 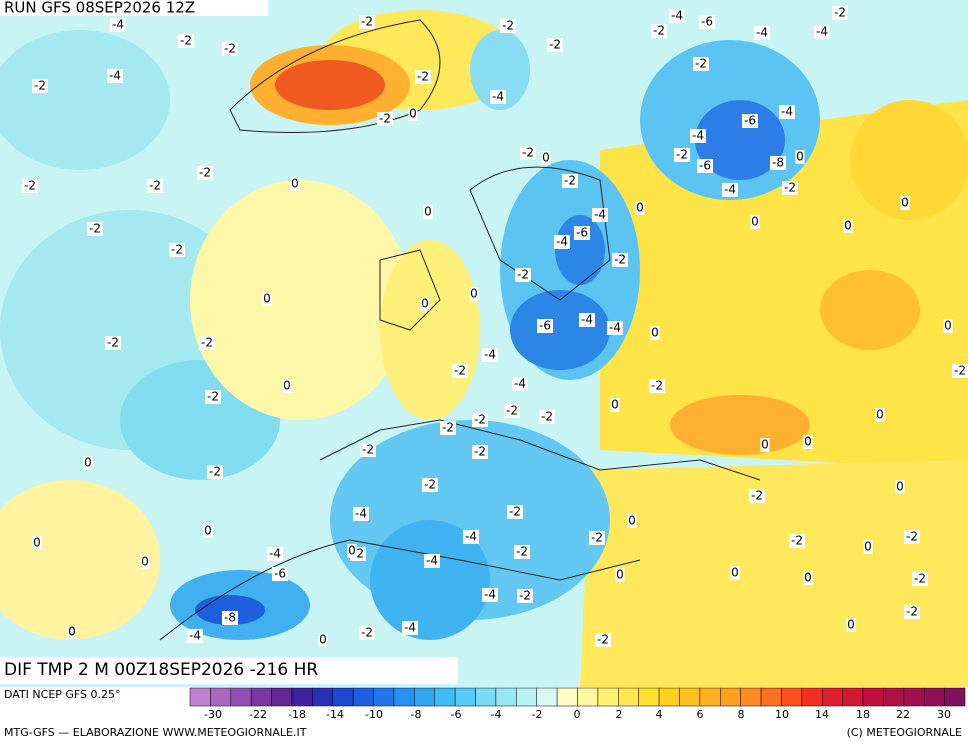 I want to click on colorbar-tick-label: 10, so click(x=782, y=714).